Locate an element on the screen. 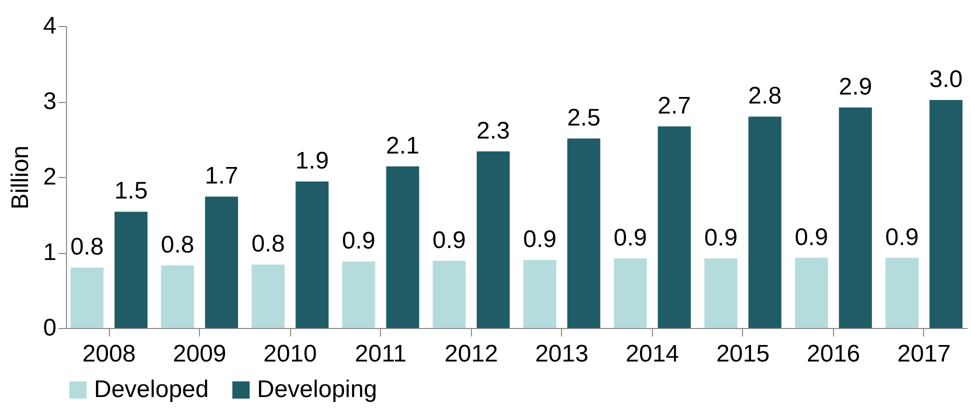 The height and width of the screenshot is (408, 971). x-tick-label: 2010 is located at coordinates (290, 354).